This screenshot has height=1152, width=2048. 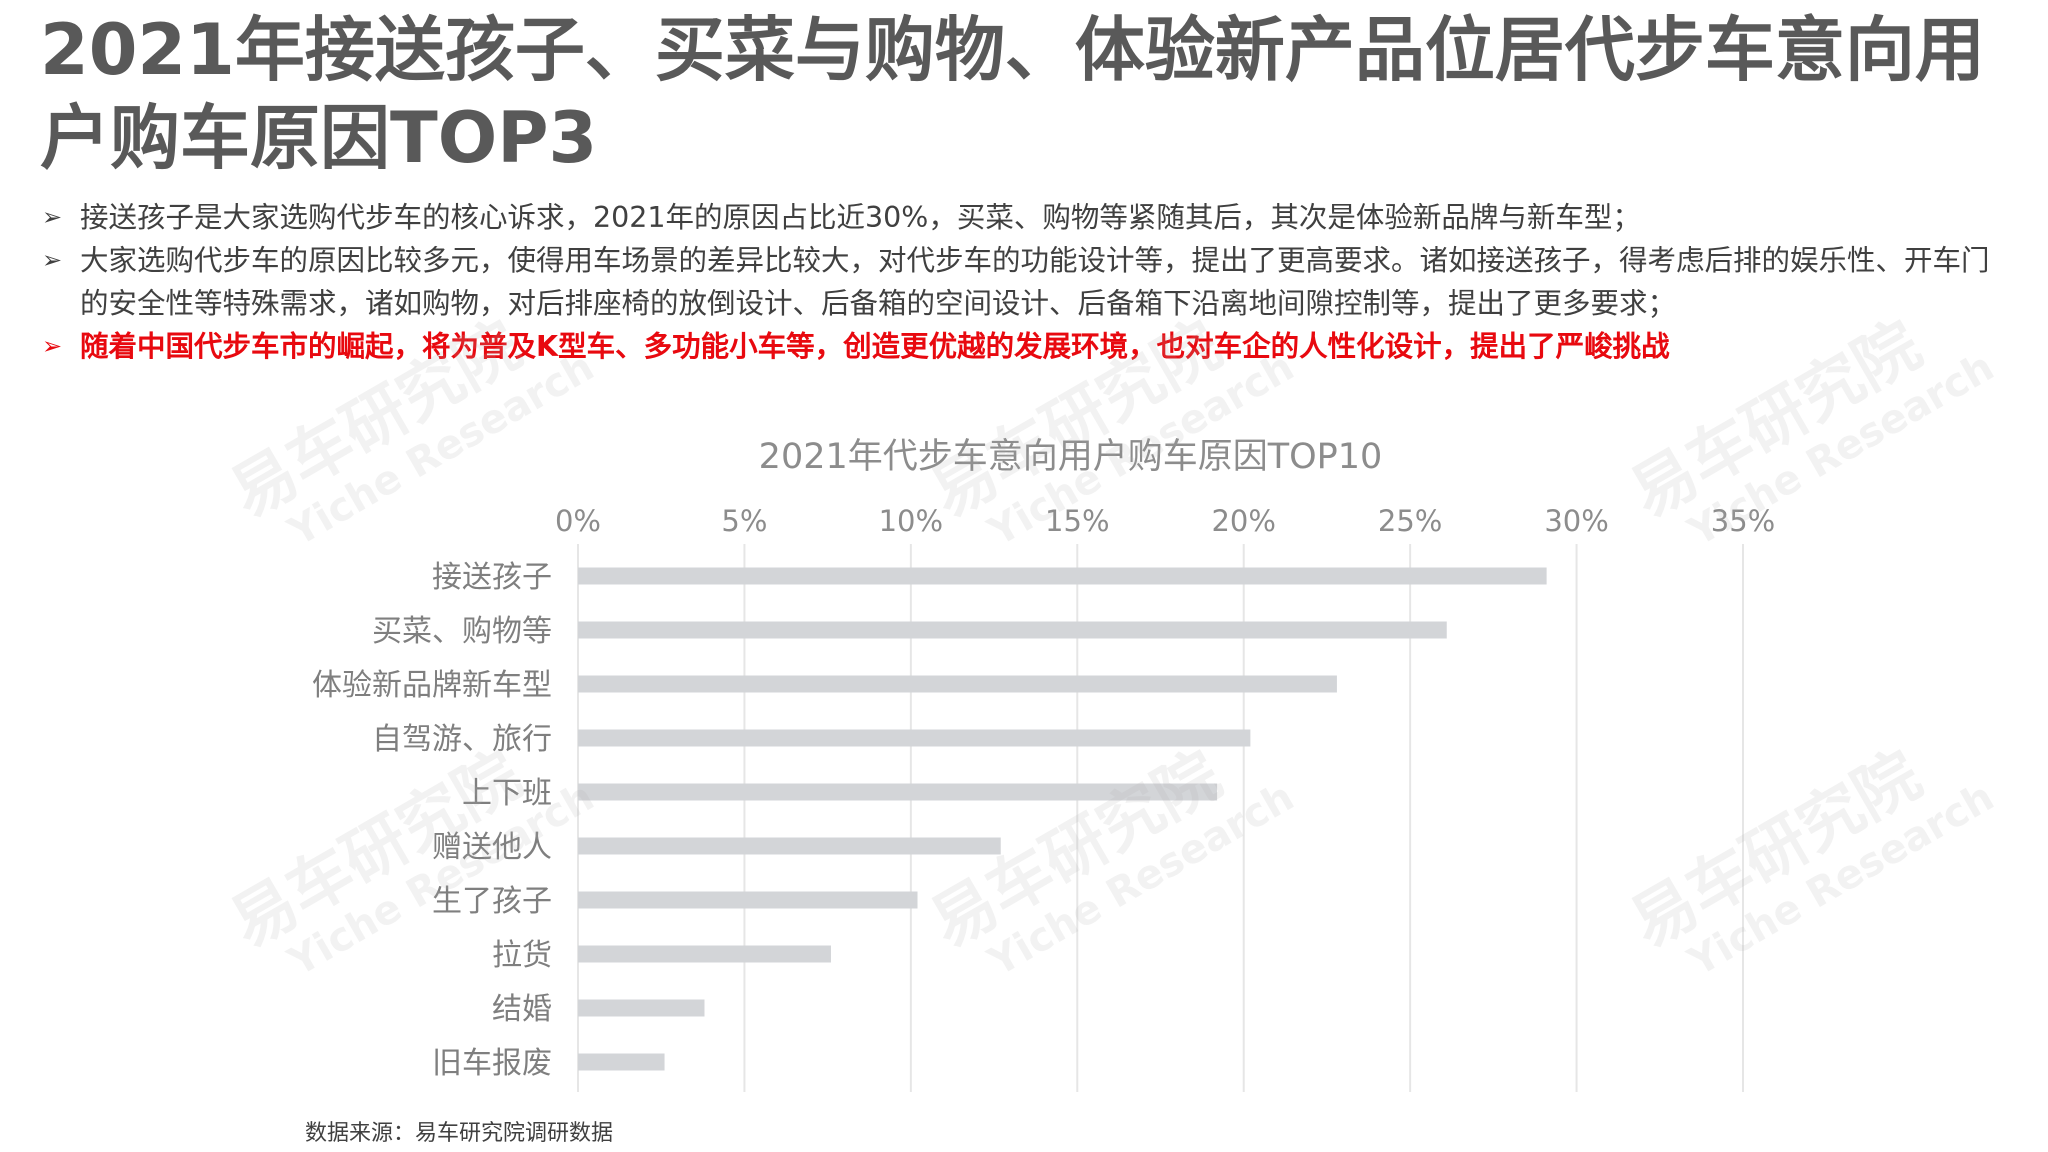 I want to click on x-tick-label: 25%, so click(x=1410, y=521).